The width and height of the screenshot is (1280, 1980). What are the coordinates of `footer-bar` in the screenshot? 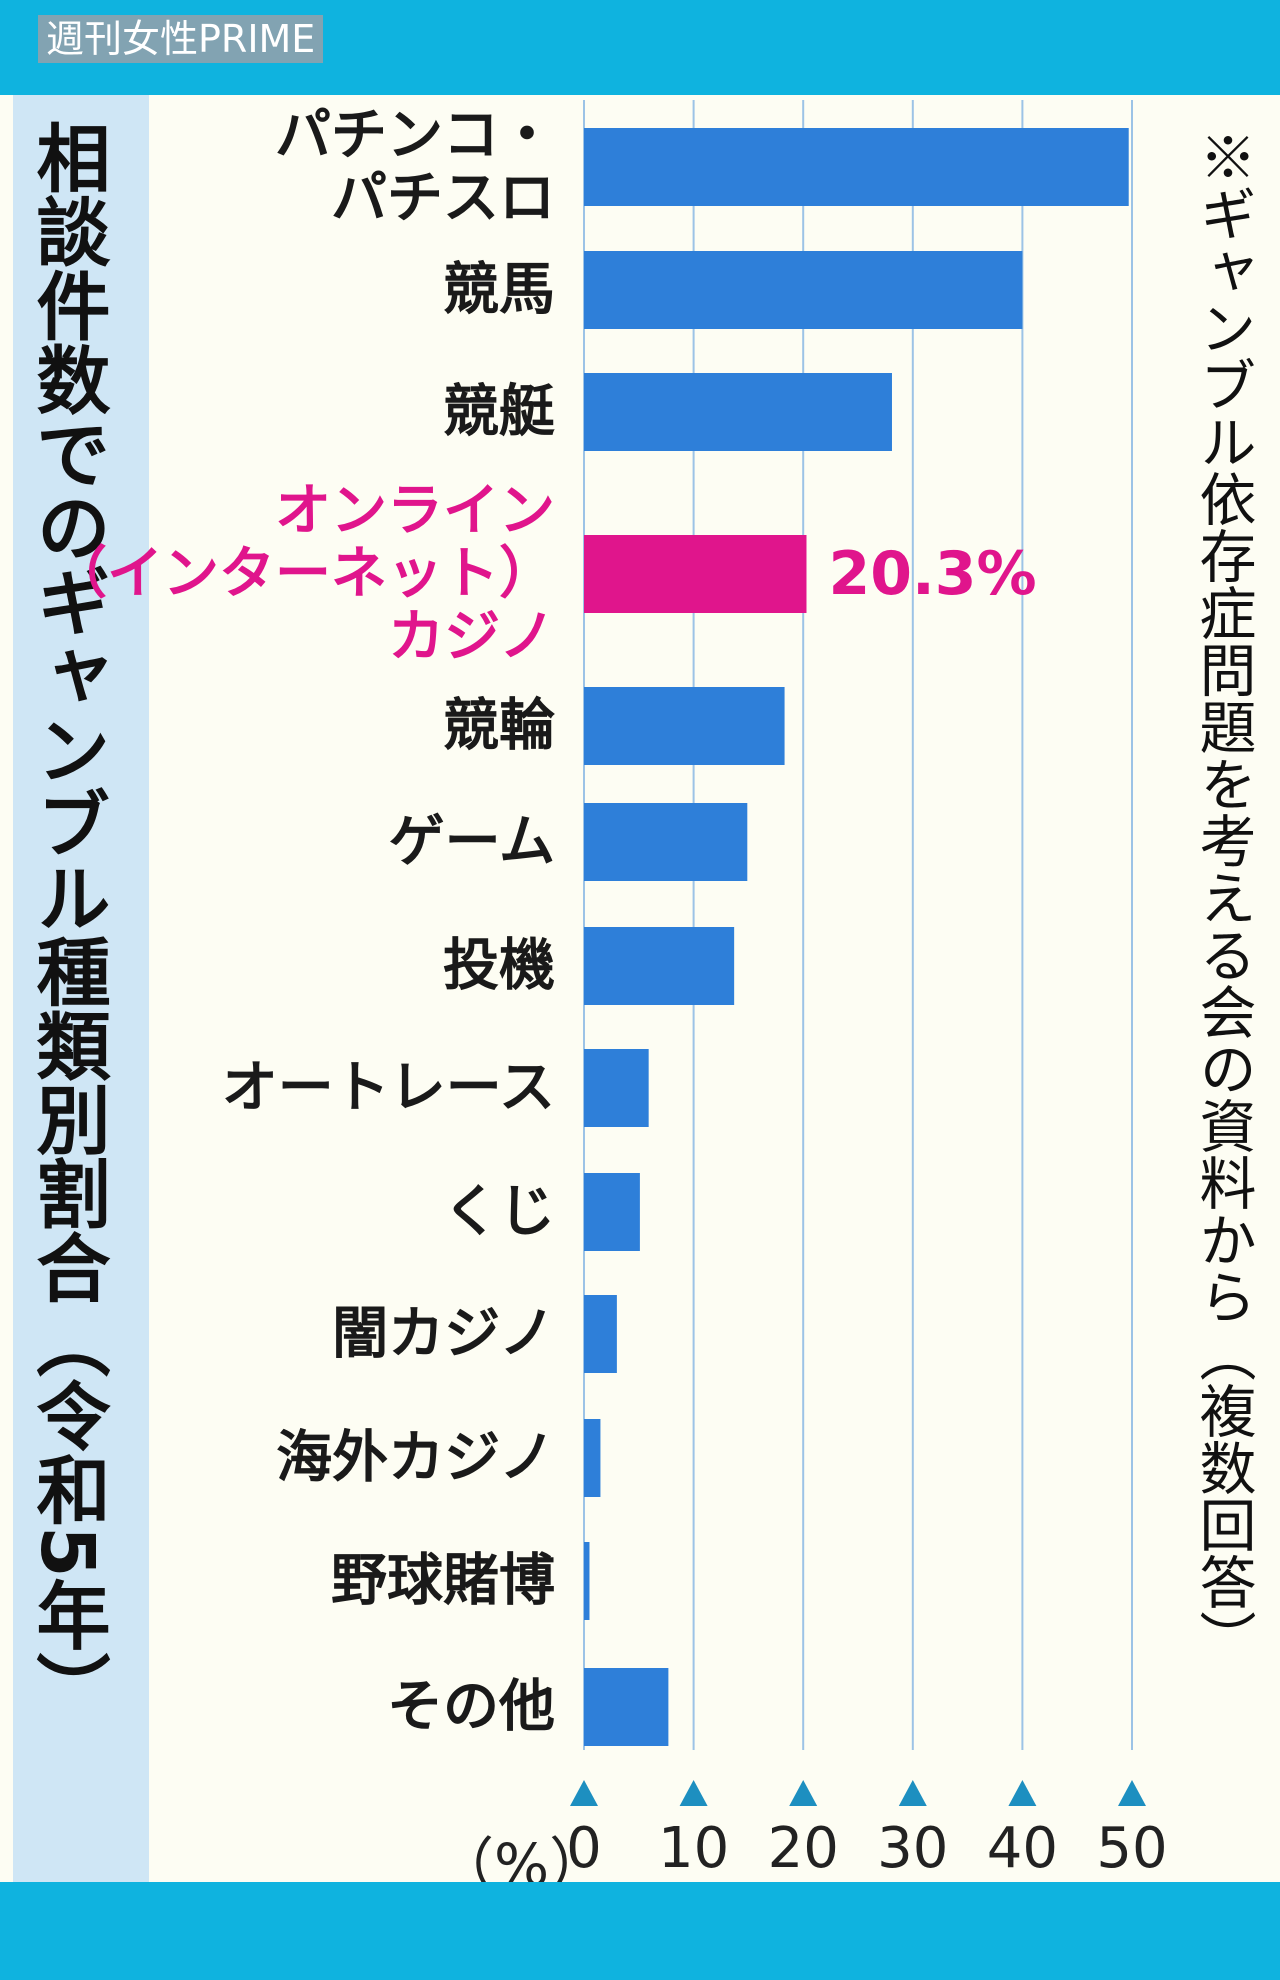 It's located at (640, 1931).